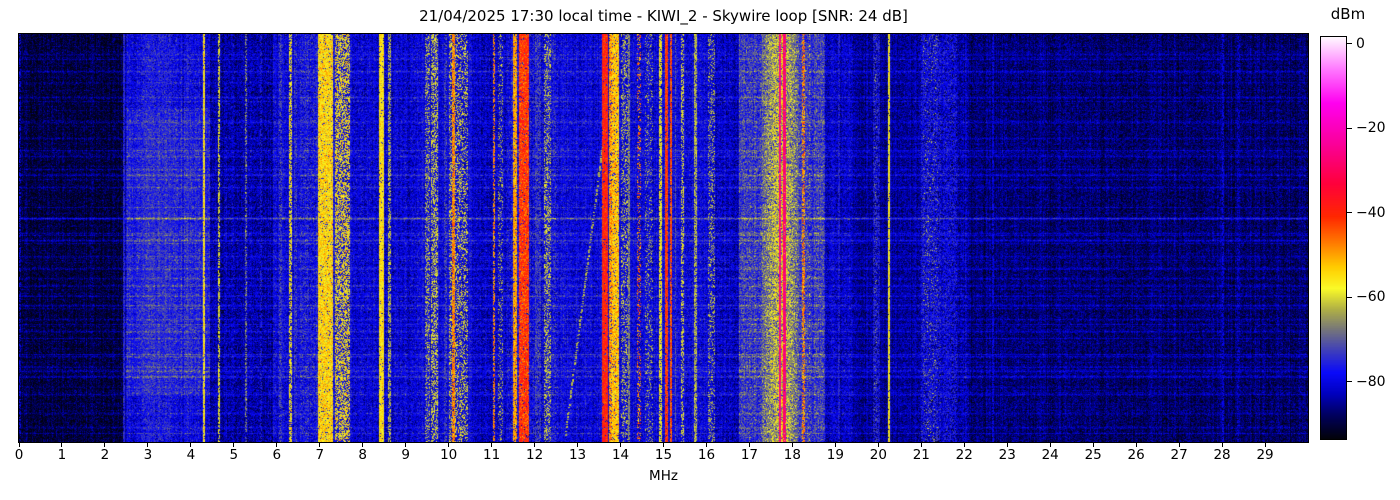  I want to click on x-tick-label: 26, so click(1136, 455).